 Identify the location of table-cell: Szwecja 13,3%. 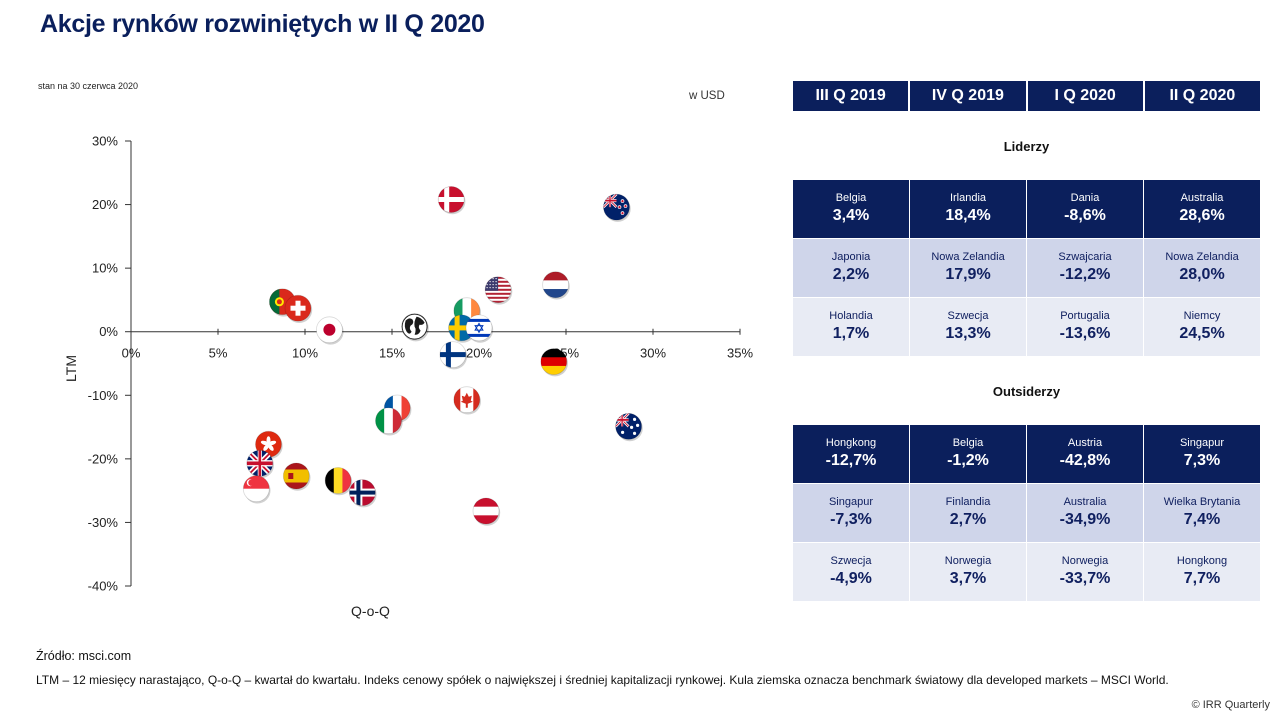
(968, 327).